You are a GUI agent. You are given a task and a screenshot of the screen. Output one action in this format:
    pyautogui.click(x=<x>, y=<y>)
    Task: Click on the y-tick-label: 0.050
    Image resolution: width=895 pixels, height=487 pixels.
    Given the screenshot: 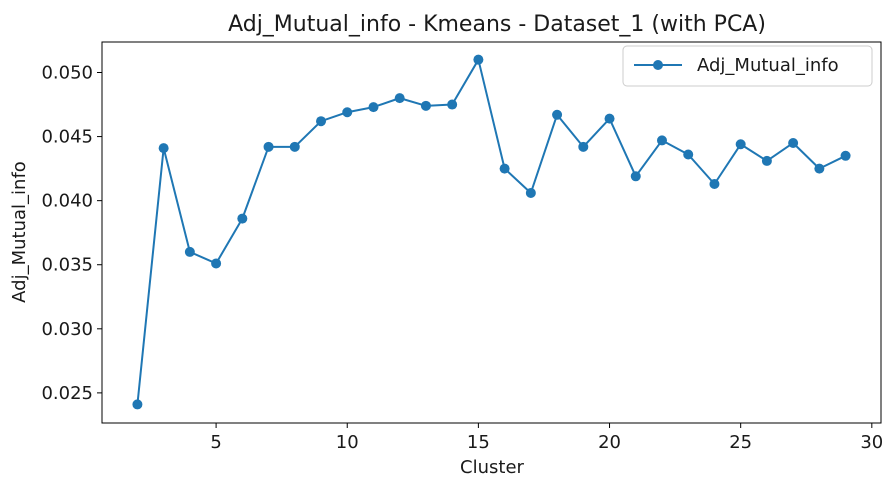 What is the action you would take?
    pyautogui.click(x=67, y=73)
    